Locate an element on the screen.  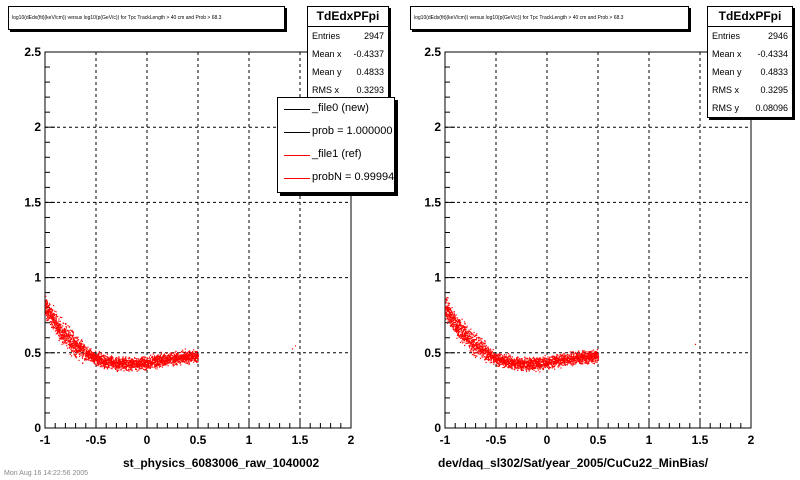
y-tick-label: 1 is located at coordinates (437, 278).